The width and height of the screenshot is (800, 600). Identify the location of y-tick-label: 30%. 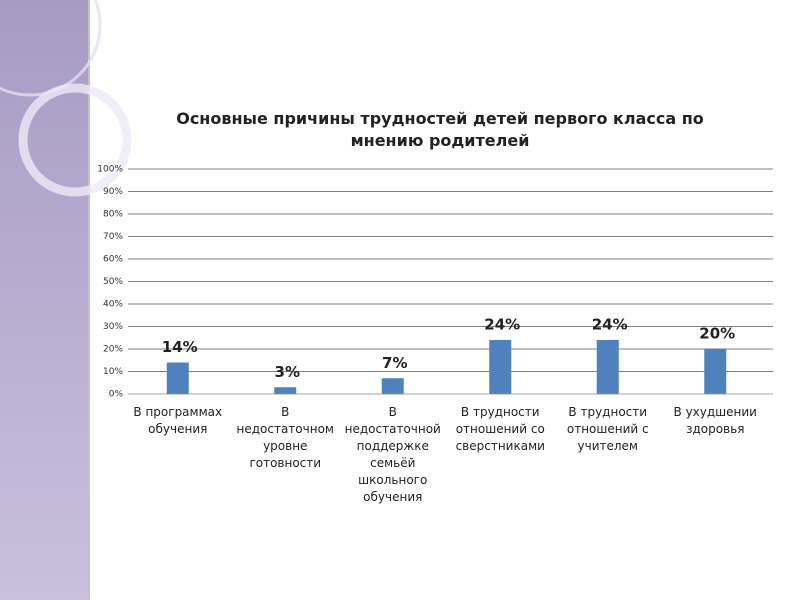
(113, 327).